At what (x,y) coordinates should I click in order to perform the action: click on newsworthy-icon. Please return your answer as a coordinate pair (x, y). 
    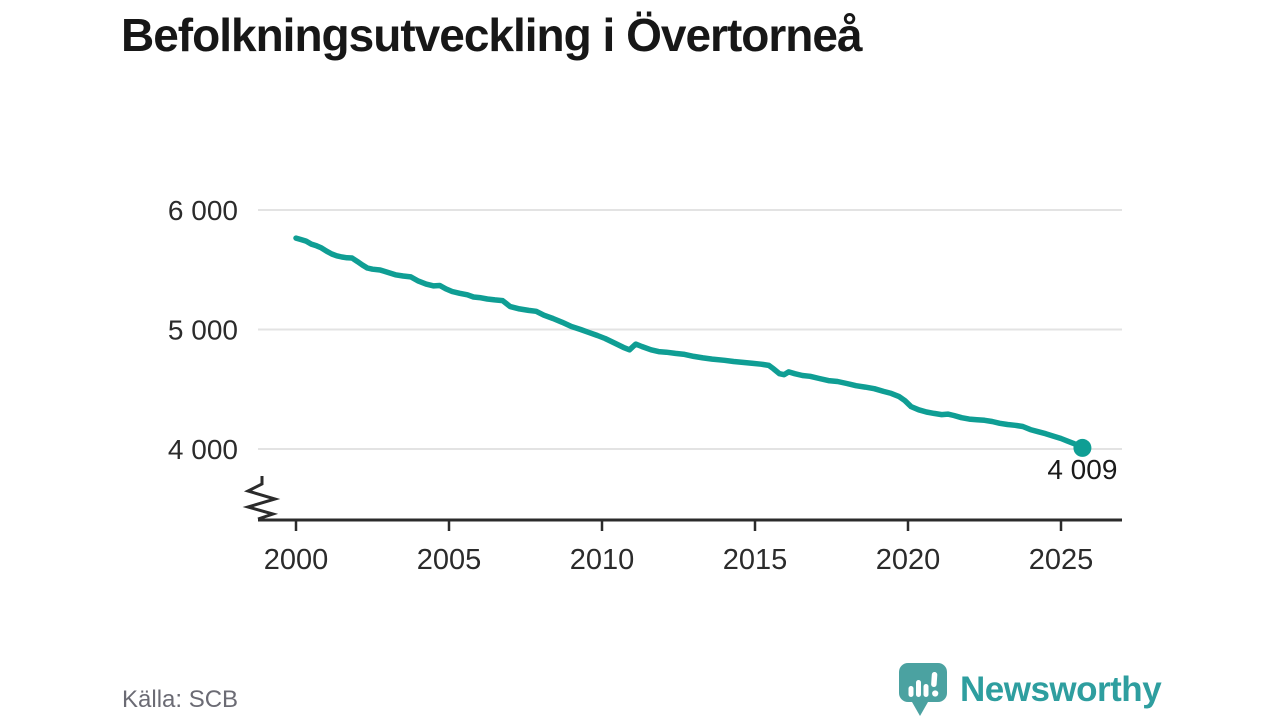
    Looking at the image, I should click on (923, 689).